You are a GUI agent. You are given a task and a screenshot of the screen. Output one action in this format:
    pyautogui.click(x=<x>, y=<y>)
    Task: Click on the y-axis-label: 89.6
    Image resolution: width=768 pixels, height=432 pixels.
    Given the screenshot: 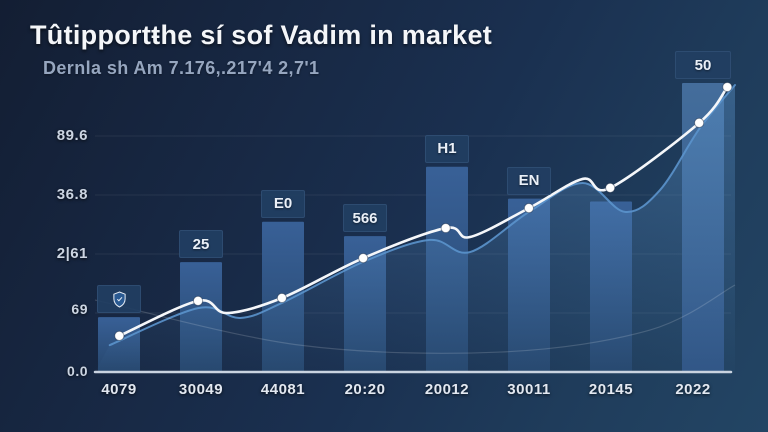 What is the action you would take?
    pyautogui.click(x=72, y=135)
    